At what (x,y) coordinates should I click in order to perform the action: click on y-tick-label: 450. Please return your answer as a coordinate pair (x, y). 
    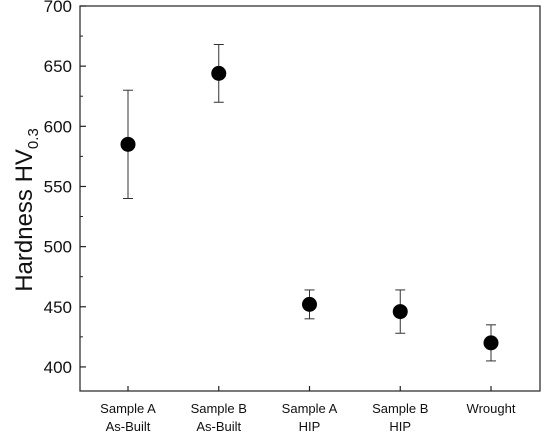
    Looking at the image, I should click on (58, 307).